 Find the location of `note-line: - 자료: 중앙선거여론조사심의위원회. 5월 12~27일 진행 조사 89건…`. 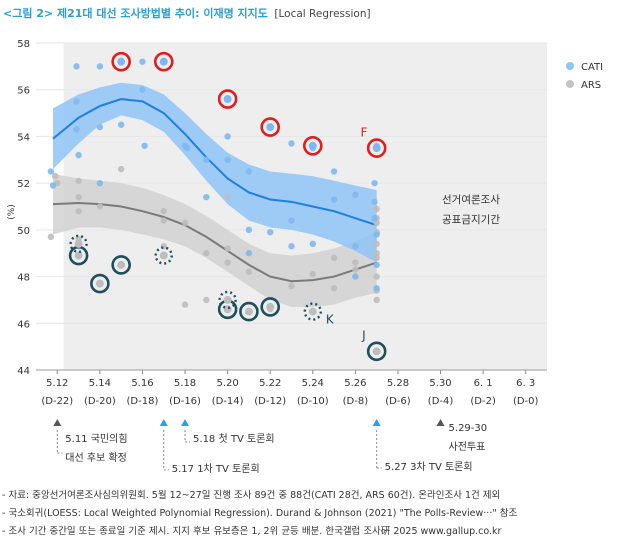

note-line: - 자료: 중앙선거여론조사심의위원회. 5월 12~27일 진행 조사 89건… is located at coordinates (251, 495).